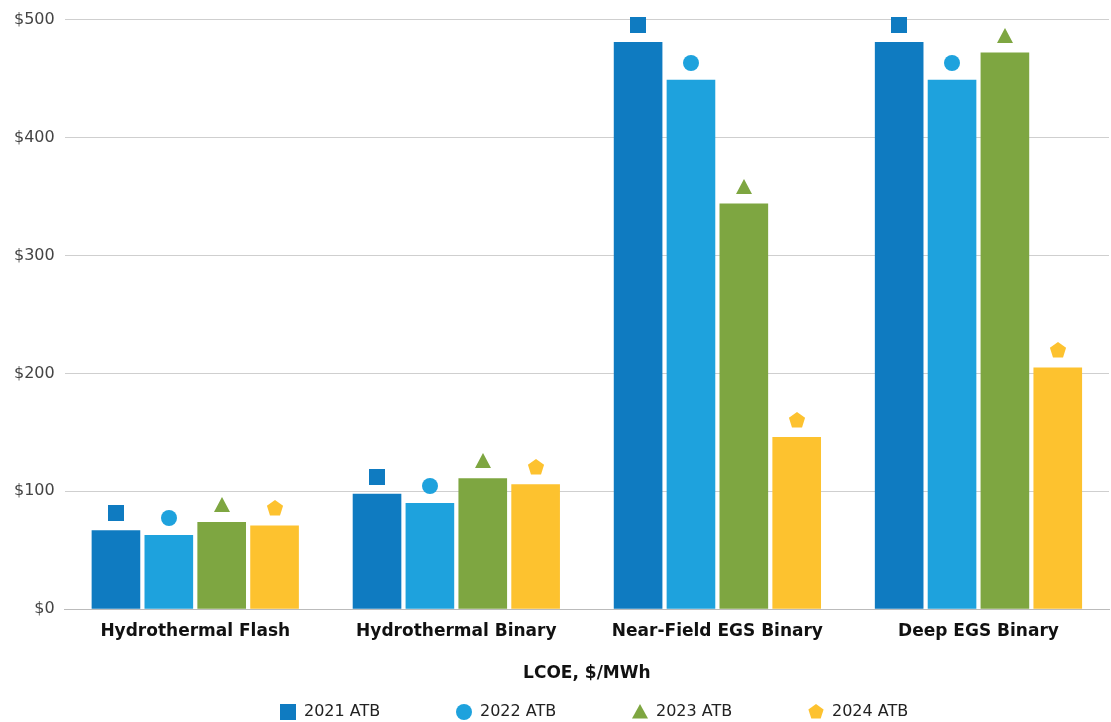 The height and width of the screenshot is (722, 1111). What do you see at coordinates (34, 254) in the screenshot?
I see `y-tick-label: $300` at bounding box center [34, 254].